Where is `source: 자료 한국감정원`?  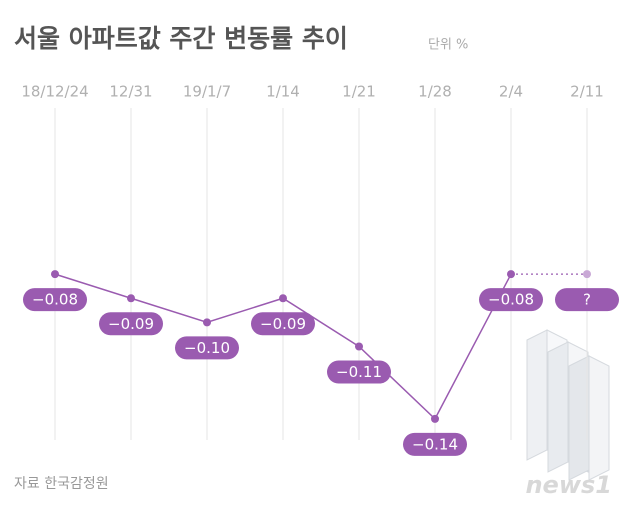 source: 자료 한국감정원 is located at coordinates (61, 484).